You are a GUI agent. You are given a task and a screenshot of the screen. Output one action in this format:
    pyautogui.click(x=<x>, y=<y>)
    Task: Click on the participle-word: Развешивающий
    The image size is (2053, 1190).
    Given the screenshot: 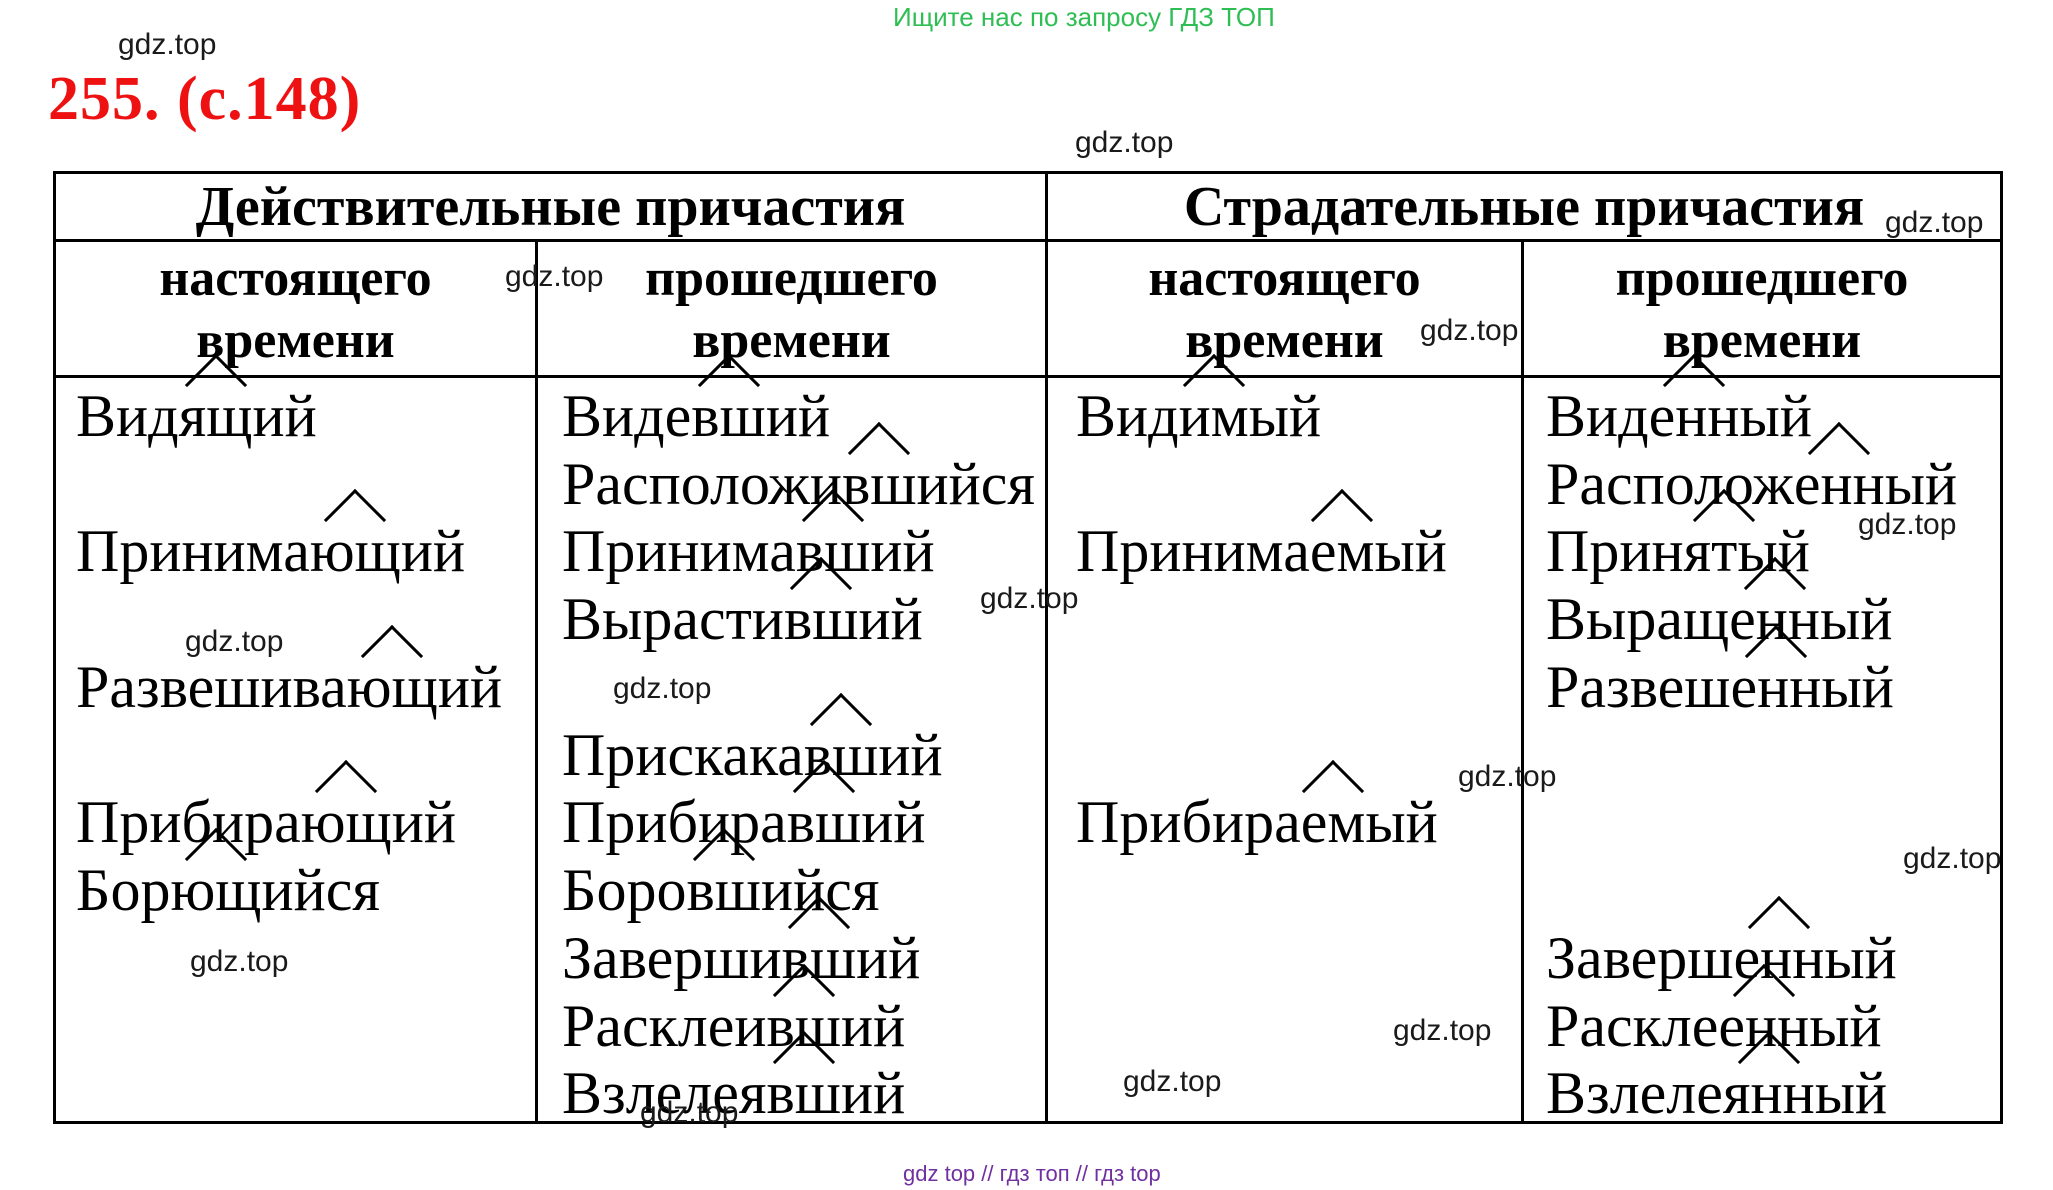 What is the action you would take?
    pyautogui.click(x=289, y=687)
    